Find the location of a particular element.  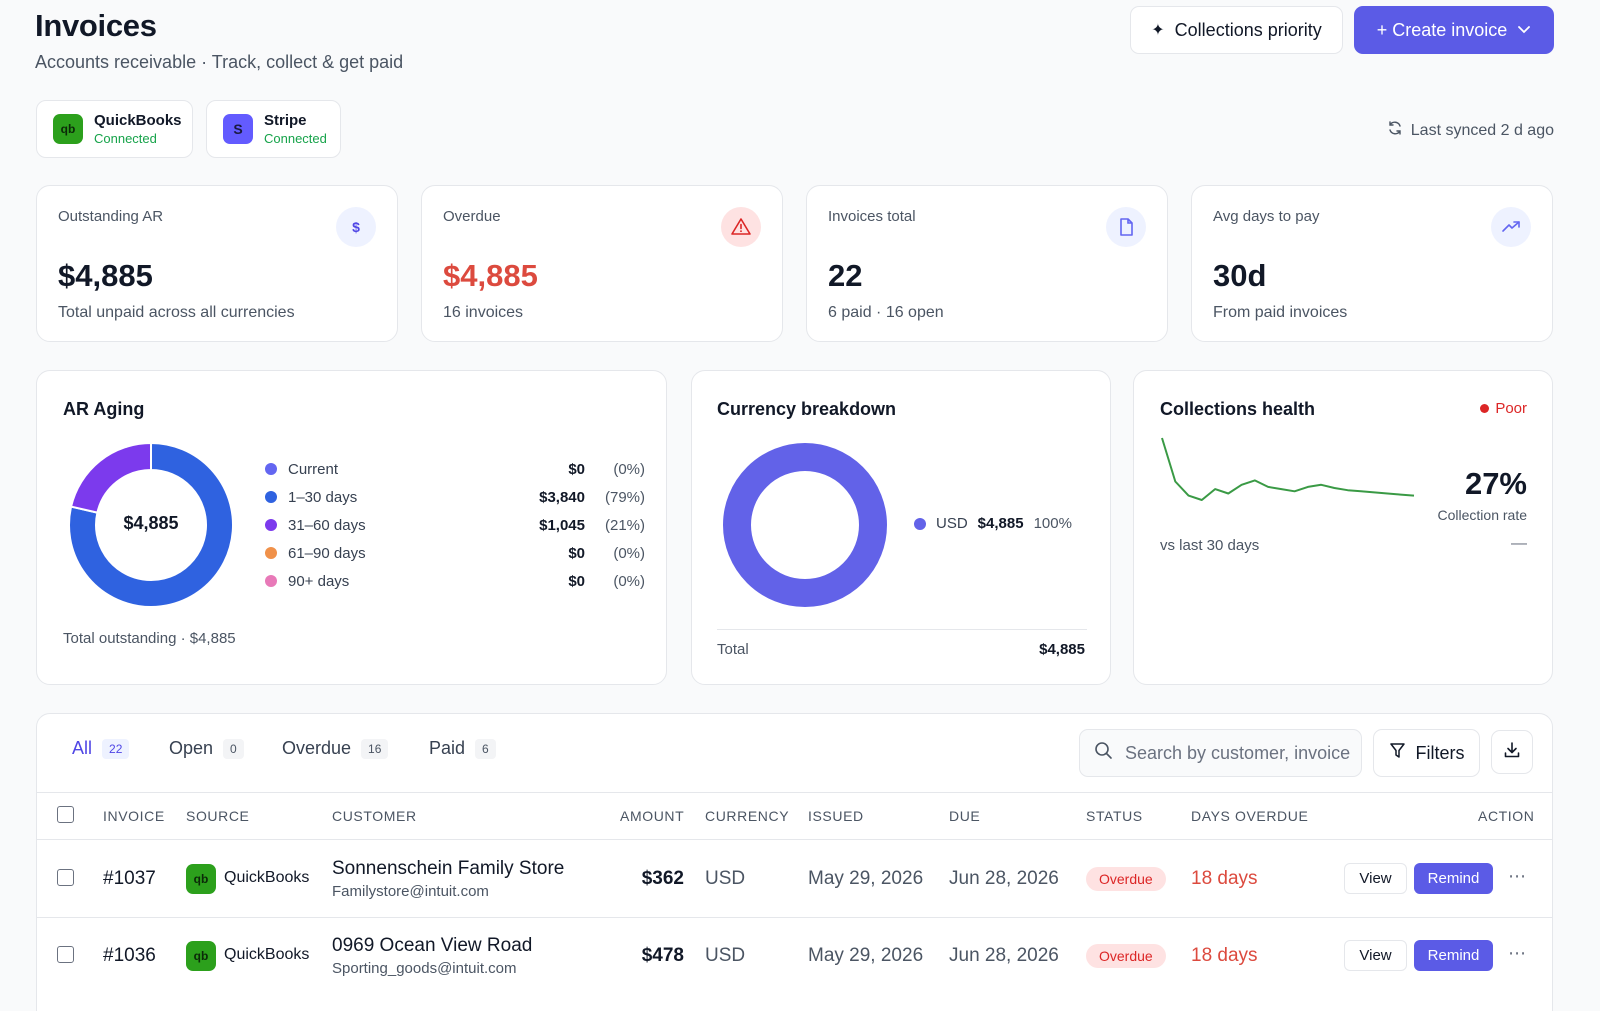

column-header: ACTION is located at coordinates (1506, 816).